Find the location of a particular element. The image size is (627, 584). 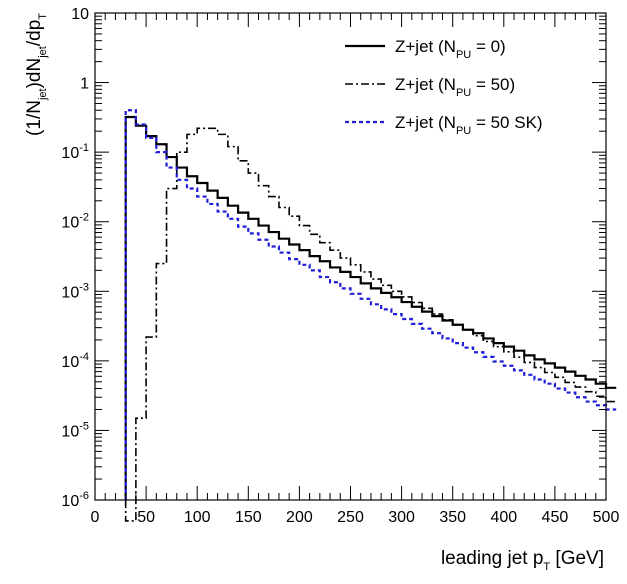

x-axis-label-main: leading jet p is located at coordinates (492, 558).